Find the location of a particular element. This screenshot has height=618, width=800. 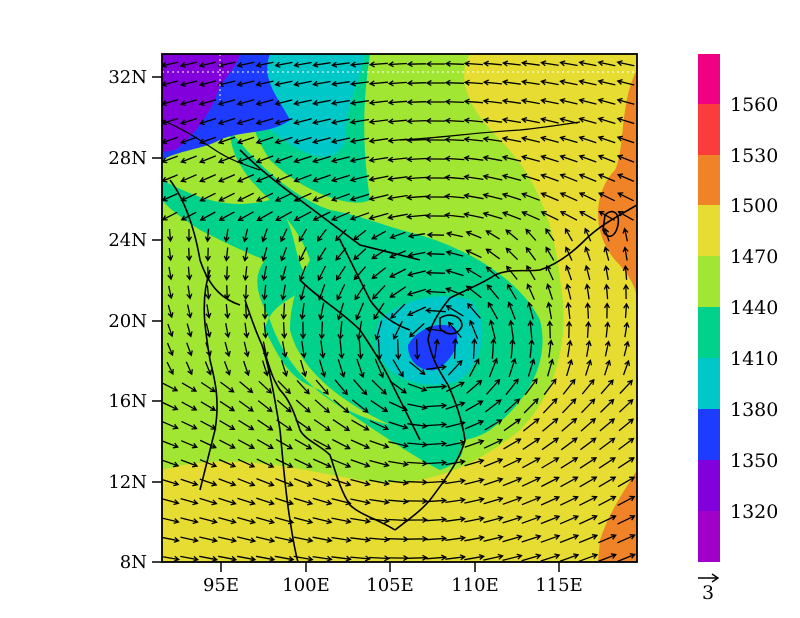

border-india-myanmar is located at coordinates (205, 242).